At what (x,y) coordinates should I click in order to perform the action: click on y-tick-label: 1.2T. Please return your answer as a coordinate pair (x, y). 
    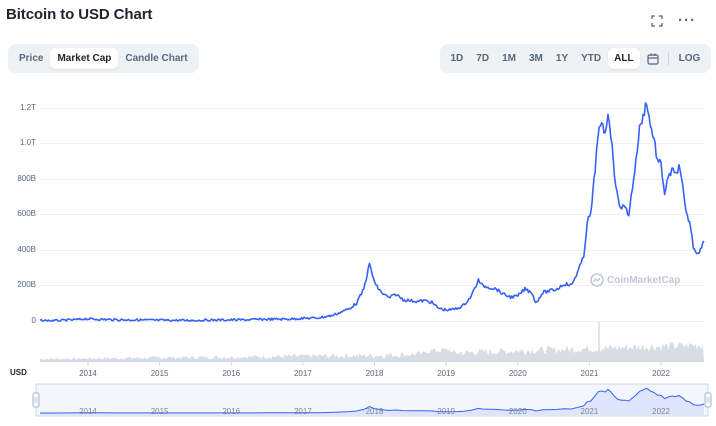
    Looking at the image, I should click on (27, 107).